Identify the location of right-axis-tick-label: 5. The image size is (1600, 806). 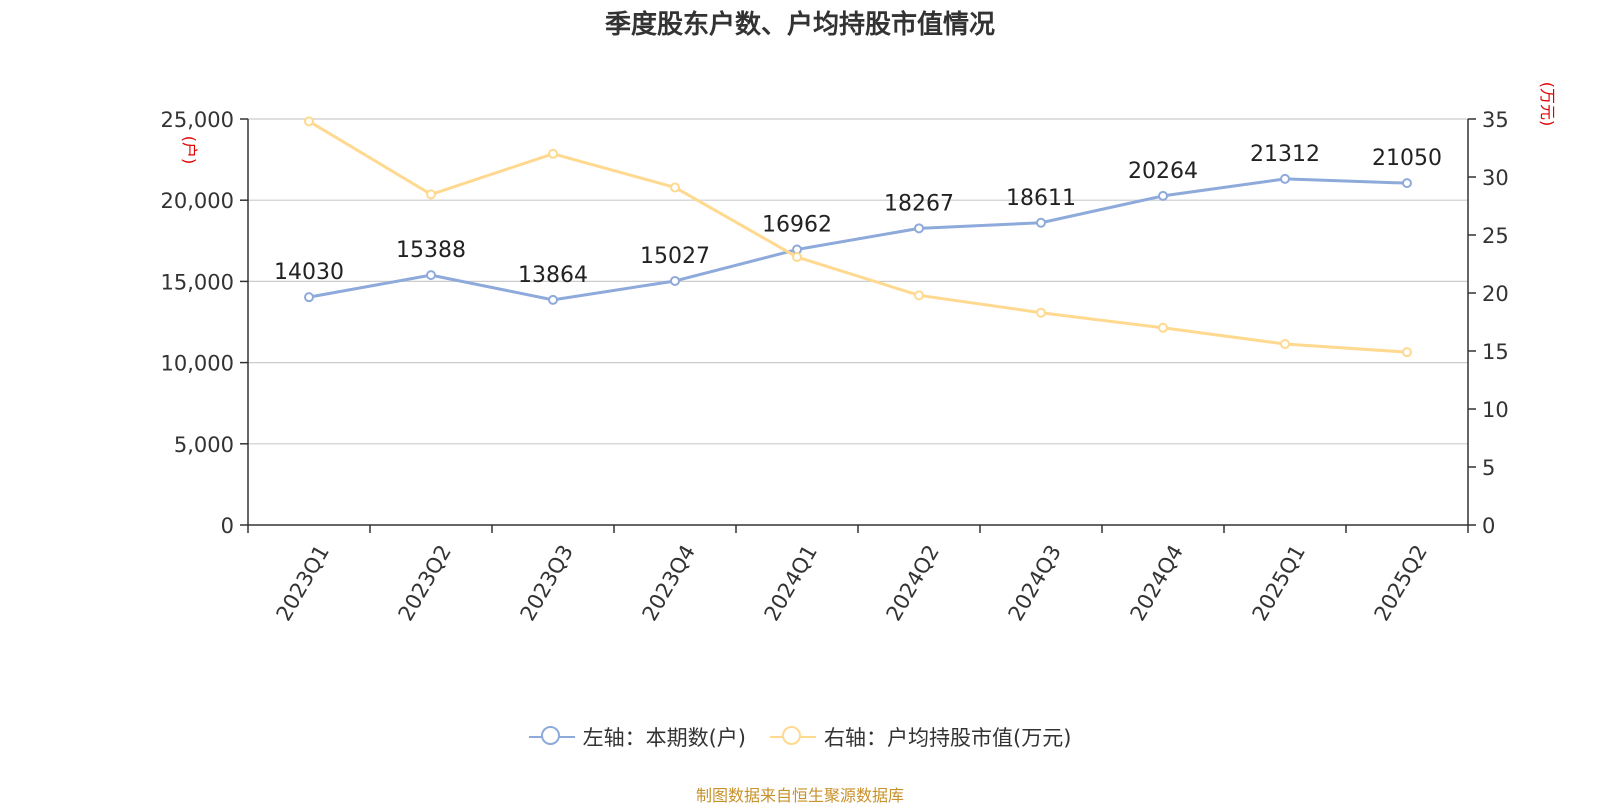
(1488, 468).